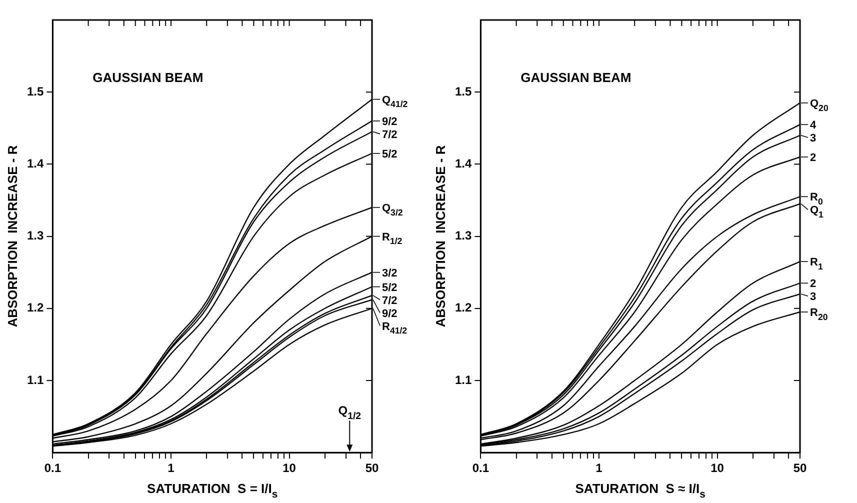 Image resolution: width=857 pixels, height=503 pixels. Describe the element at coordinates (390, 273) in the screenshot. I see `legend-label: 3/2` at that location.